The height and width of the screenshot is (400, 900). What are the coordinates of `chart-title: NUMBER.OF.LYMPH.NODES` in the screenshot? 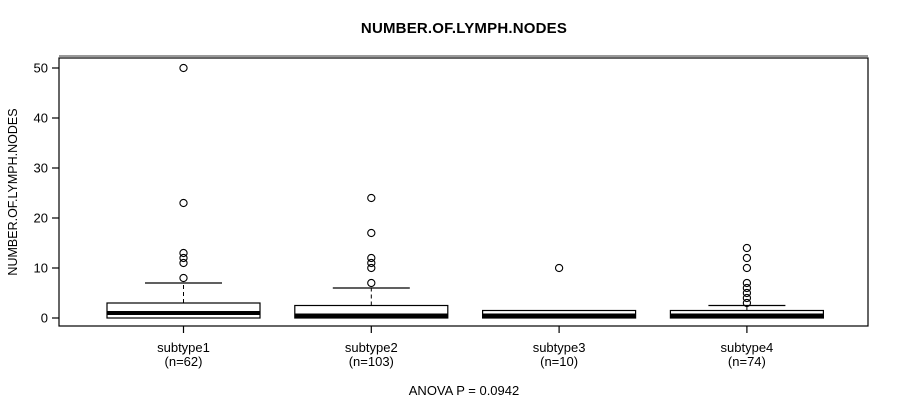 It's located at (464, 28).